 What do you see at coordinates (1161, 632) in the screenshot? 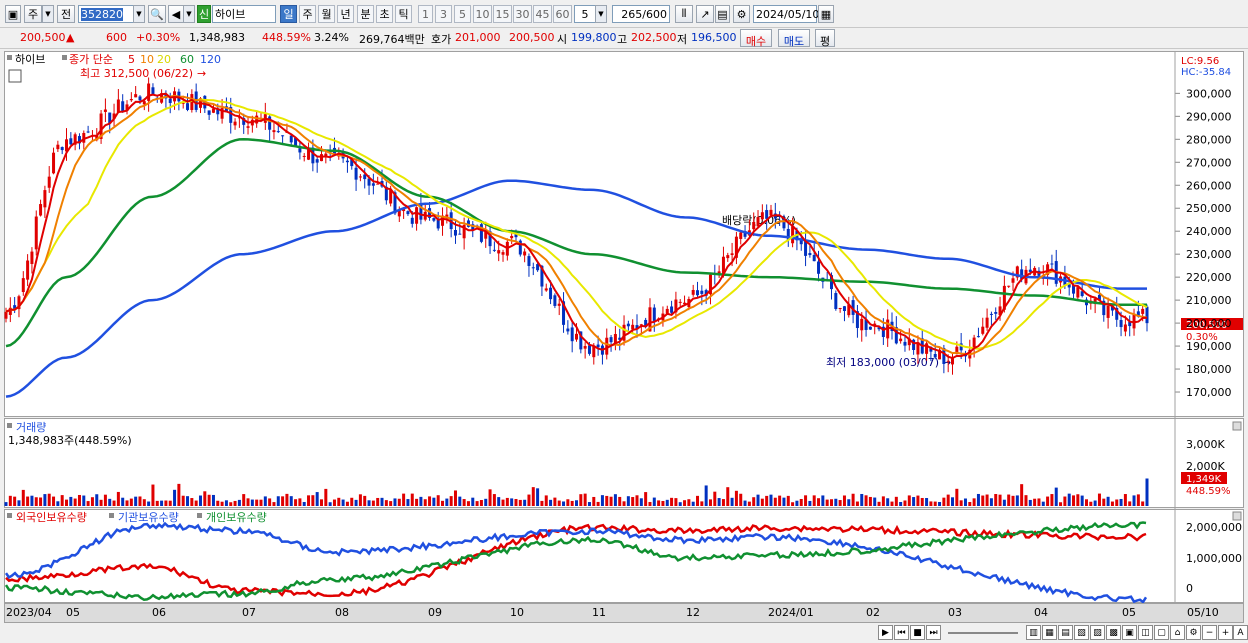
I see `layout-icon-9: ▢` at bounding box center [1161, 632].